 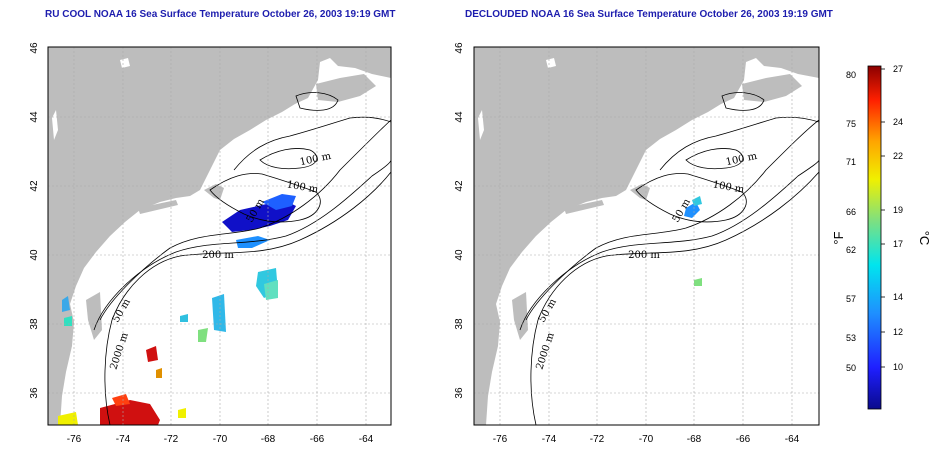 I want to click on colorbar-gradient, so click(x=874, y=237).